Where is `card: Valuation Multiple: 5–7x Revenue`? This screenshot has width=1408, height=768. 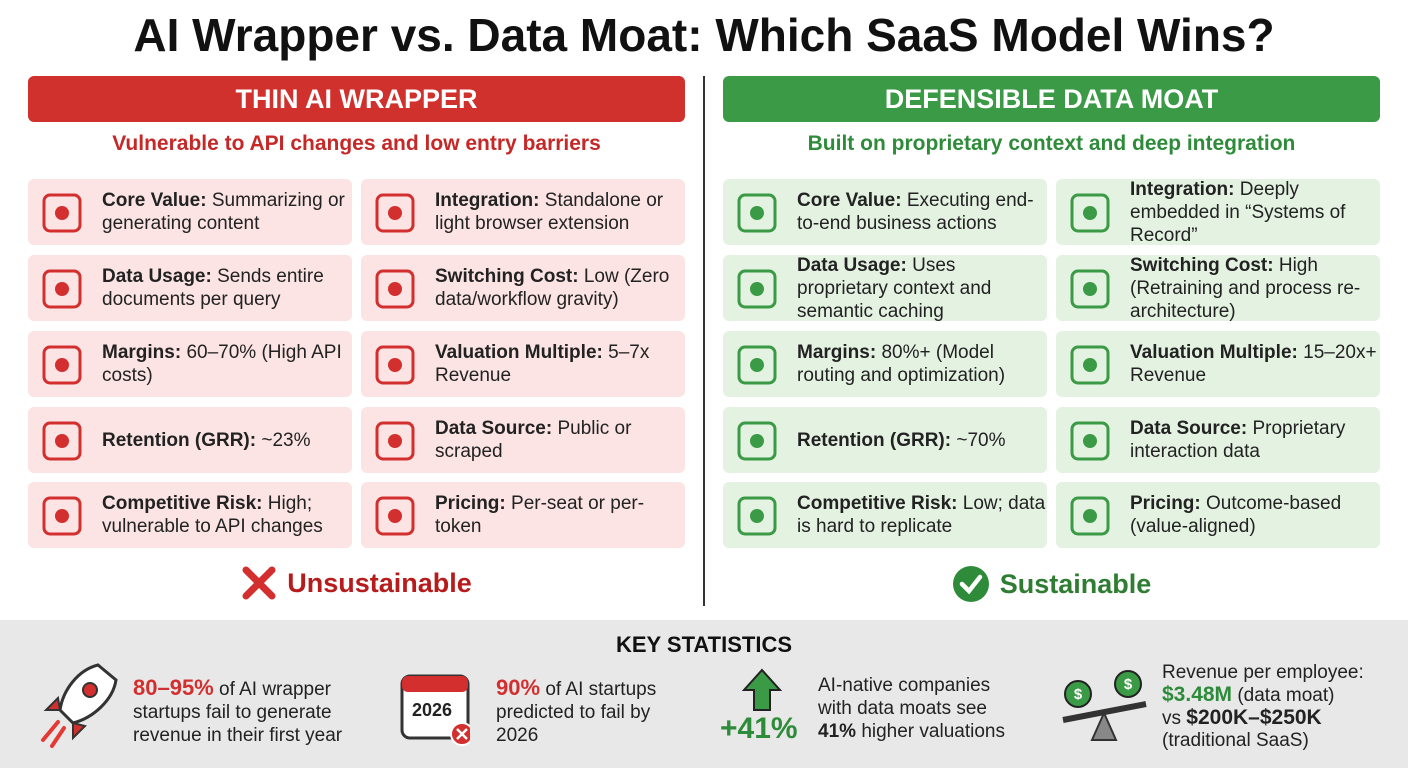
card: Valuation Multiple: 5–7x Revenue is located at coordinates (523, 364).